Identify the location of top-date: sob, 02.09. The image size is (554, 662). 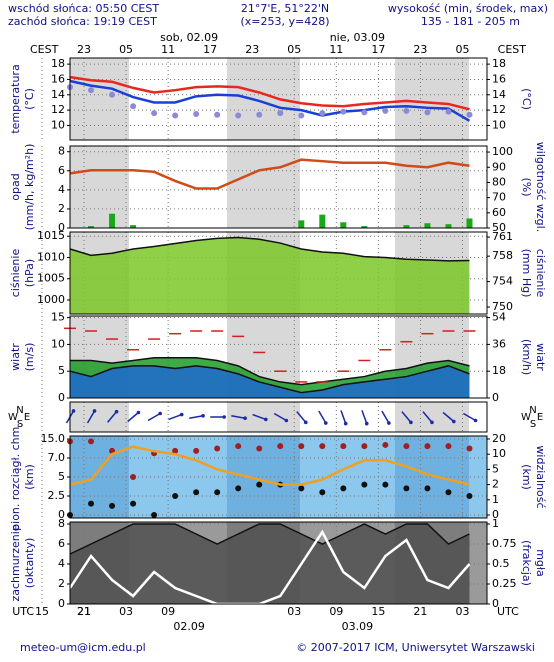
(189, 37).